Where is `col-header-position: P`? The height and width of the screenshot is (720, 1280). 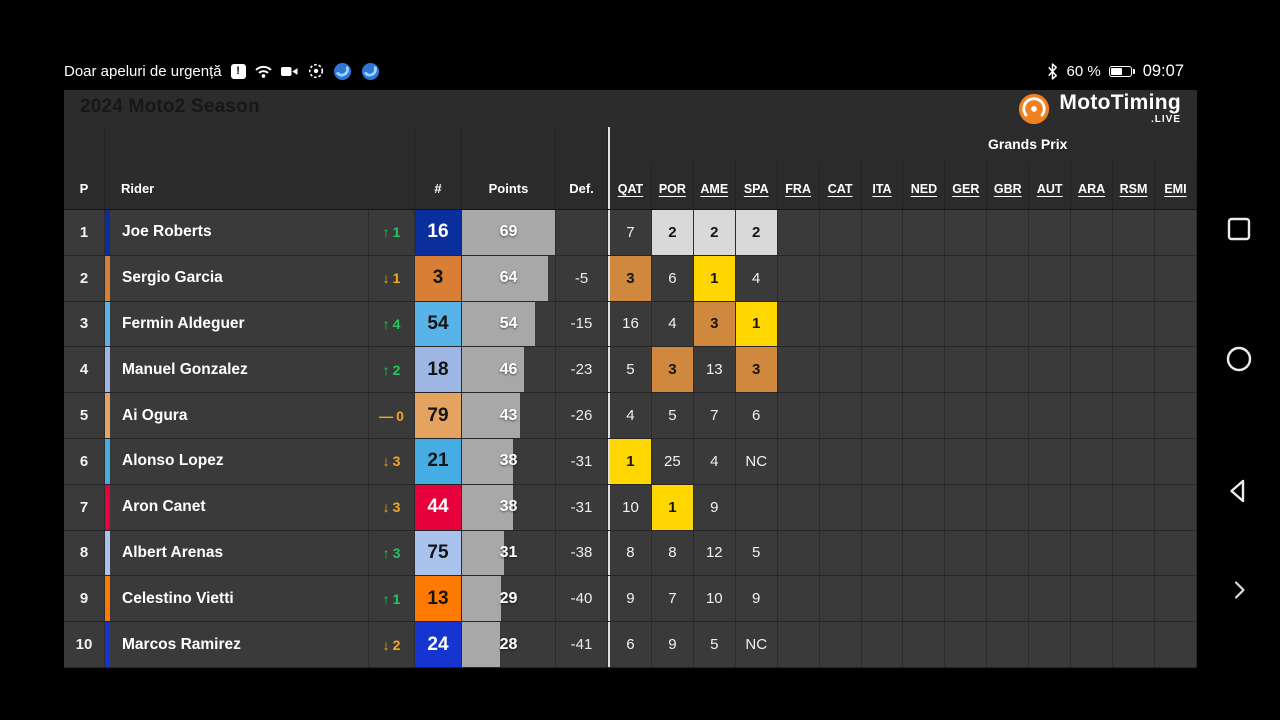
col-header-position: P is located at coordinates (84, 168).